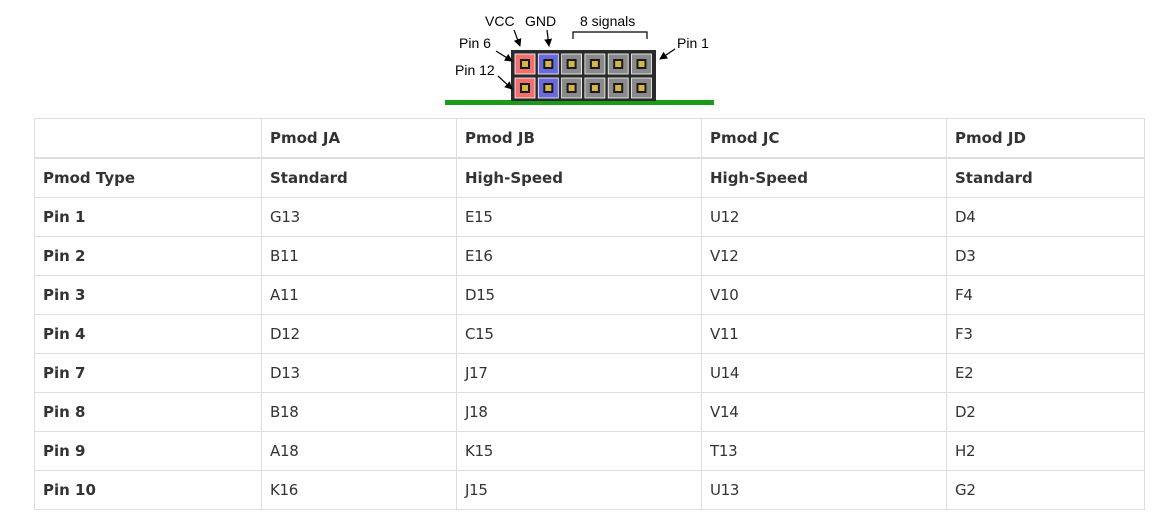 This screenshot has height=527, width=1170. Describe the element at coordinates (579, 373) in the screenshot. I see `pin-cell: J17` at that location.